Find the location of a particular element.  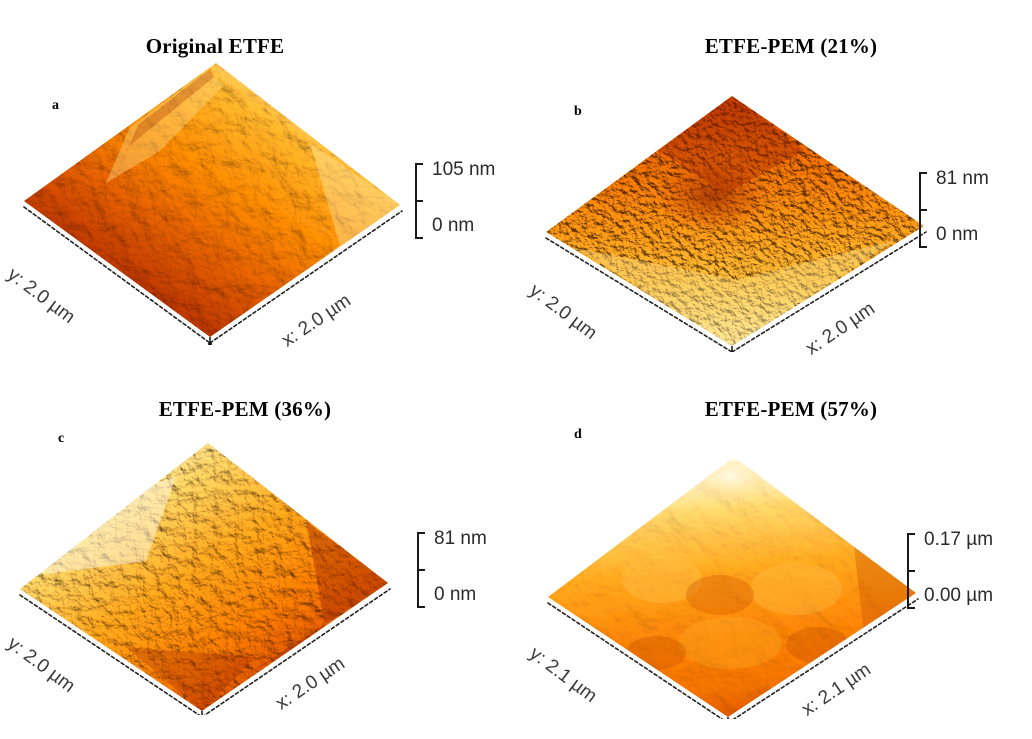

panel-a-z-min-label: 0 nm is located at coordinates (453, 225).